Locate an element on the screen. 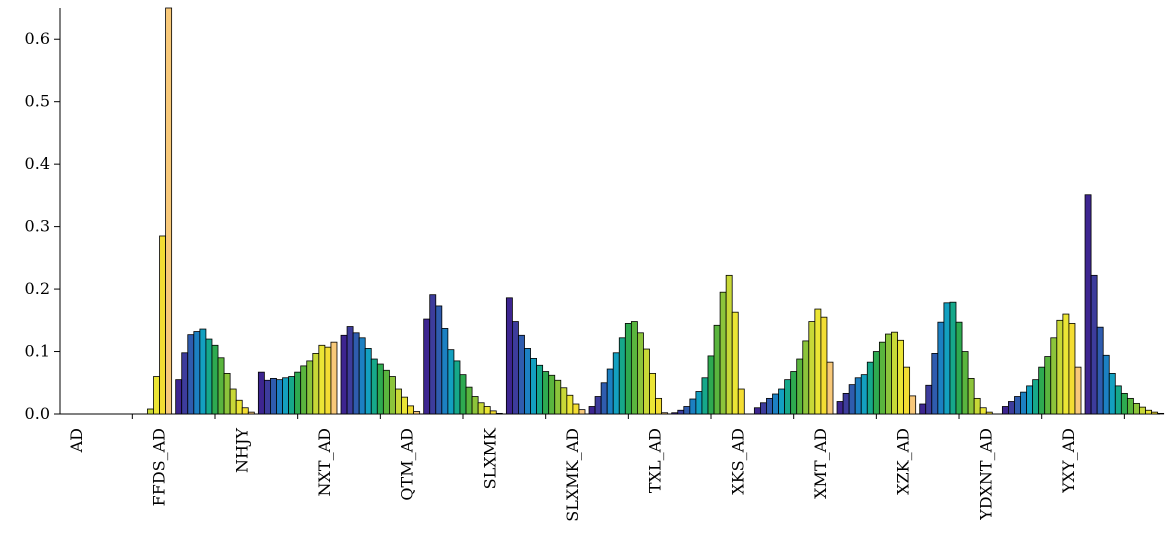 The width and height of the screenshot is (1170, 539). category-label: XMT_AD is located at coordinates (820, 463).